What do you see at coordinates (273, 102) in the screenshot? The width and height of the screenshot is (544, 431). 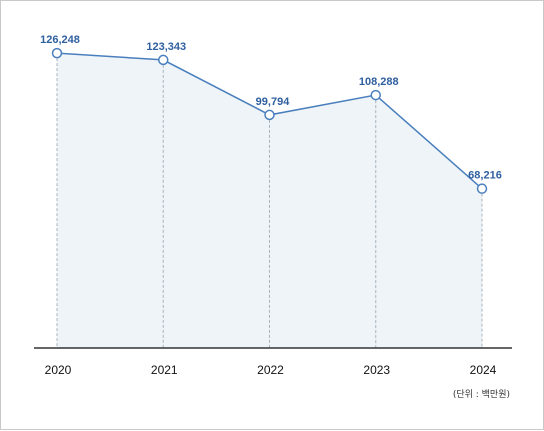 I see `data-label-2022: 99,794` at bounding box center [273, 102].